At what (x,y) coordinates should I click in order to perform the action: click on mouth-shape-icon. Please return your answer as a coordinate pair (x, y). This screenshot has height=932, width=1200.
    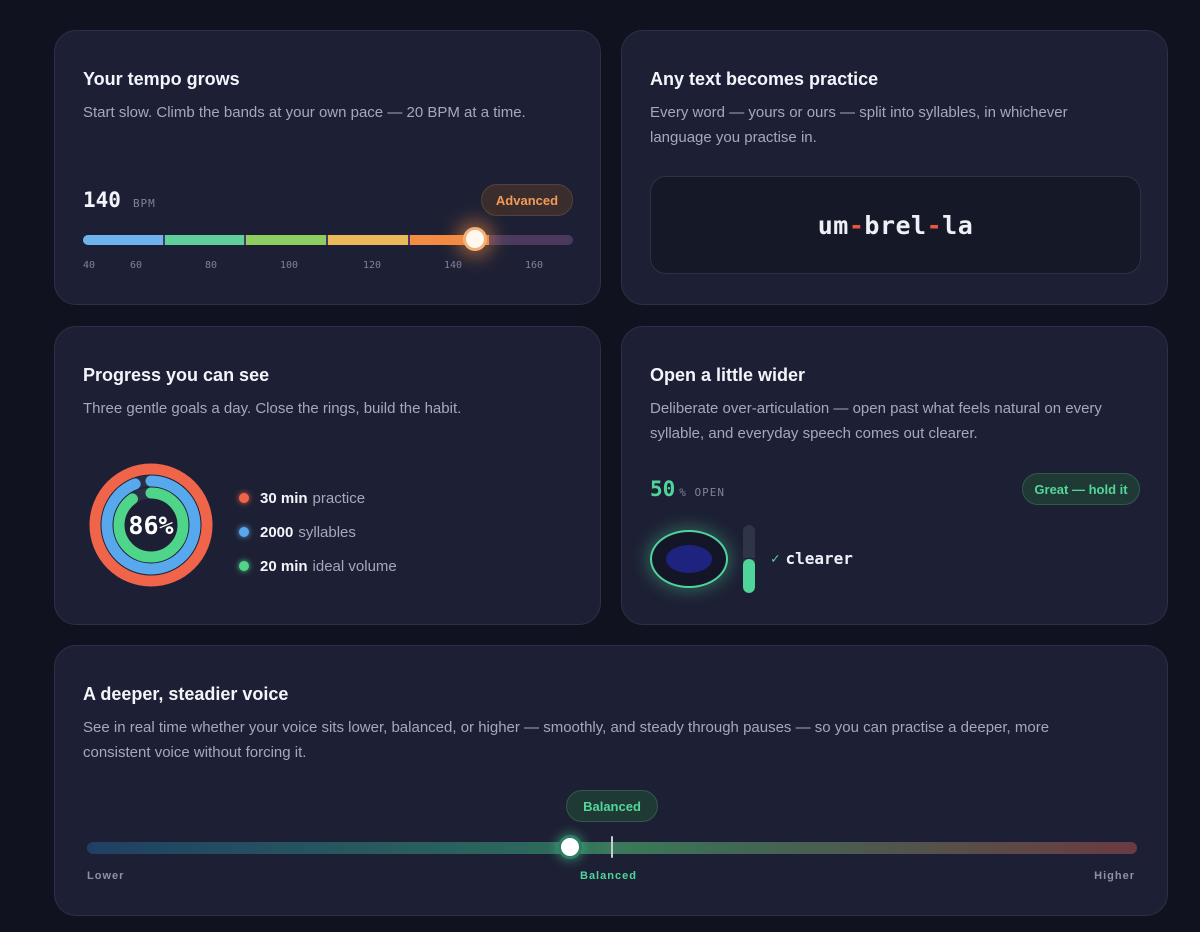
    Looking at the image, I should click on (689, 559).